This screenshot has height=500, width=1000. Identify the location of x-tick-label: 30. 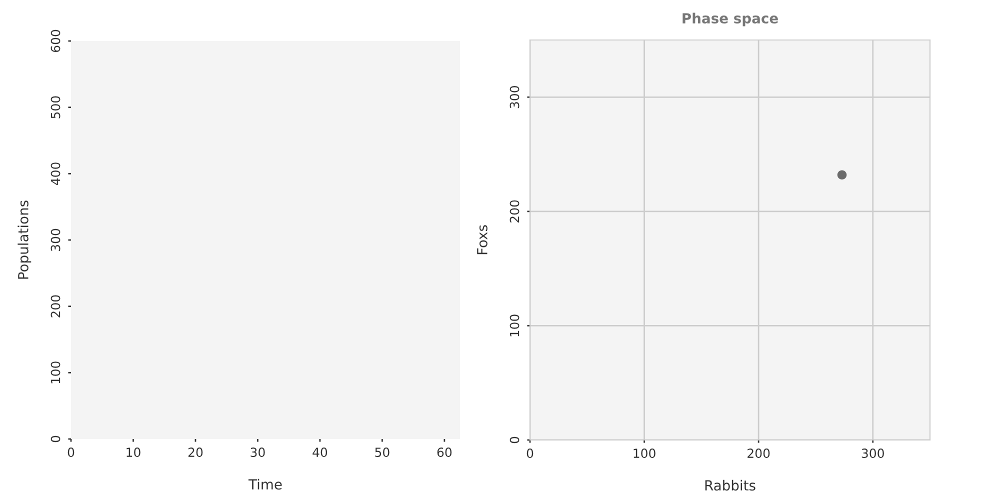
(257, 453).